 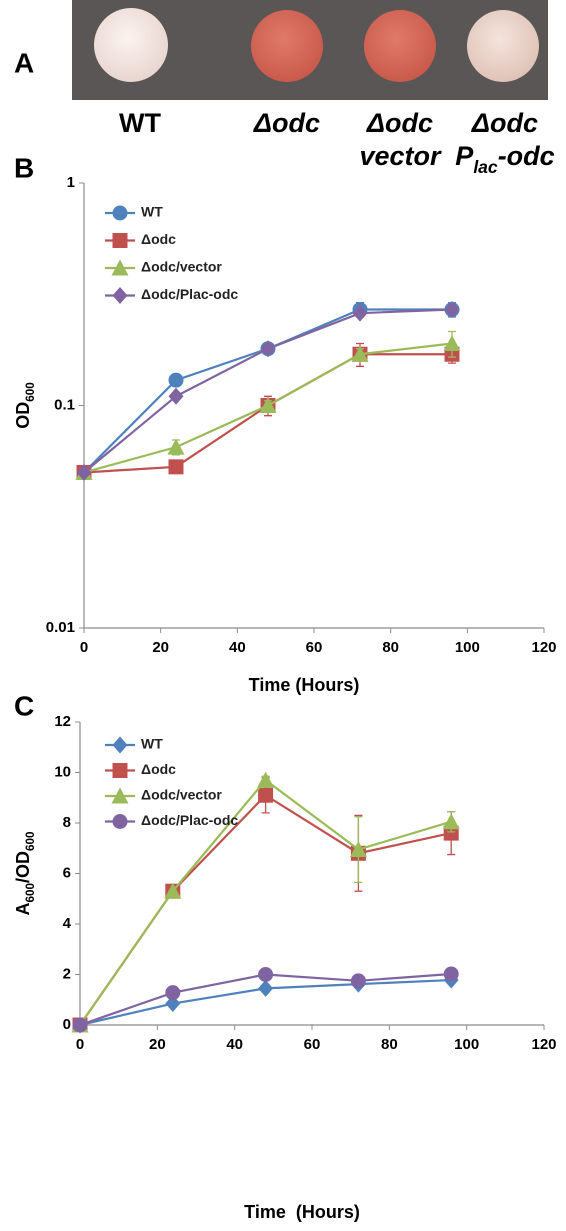 What do you see at coordinates (24, 167) in the screenshot?
I see `panel-label: B` at bounding box center [24, 167].